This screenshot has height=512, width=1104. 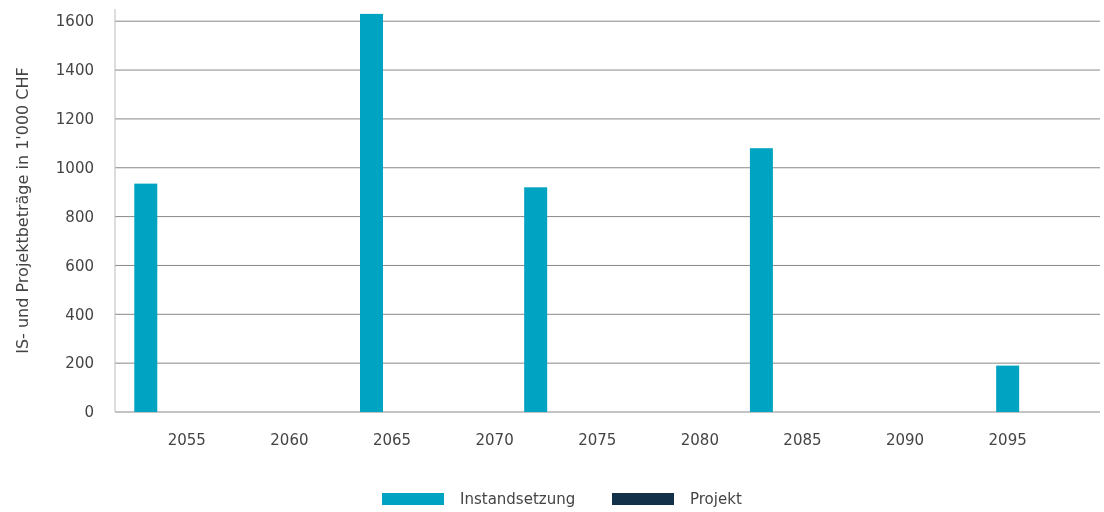 What do you see at coordinates (74, 70) in the screenshot?
I see `y-tick-label: 1400` at bounding box center [74, 70].